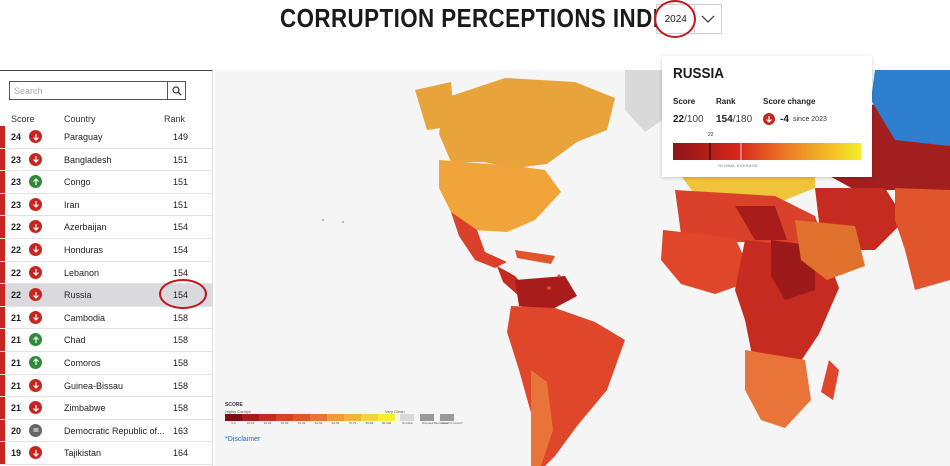  I want to click on card-change-value: -4, so click(784, 119).